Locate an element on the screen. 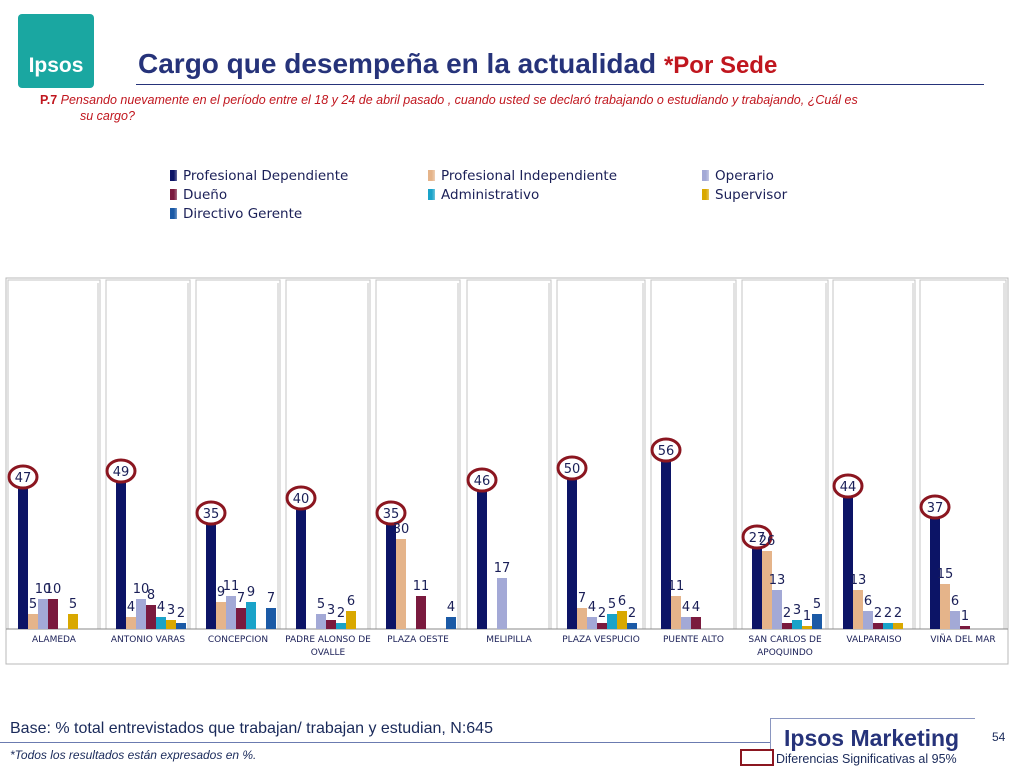 The width and height of the screenshot is (1024, 768). category-label: VALPARAISO is located at coordinates (873, 640).